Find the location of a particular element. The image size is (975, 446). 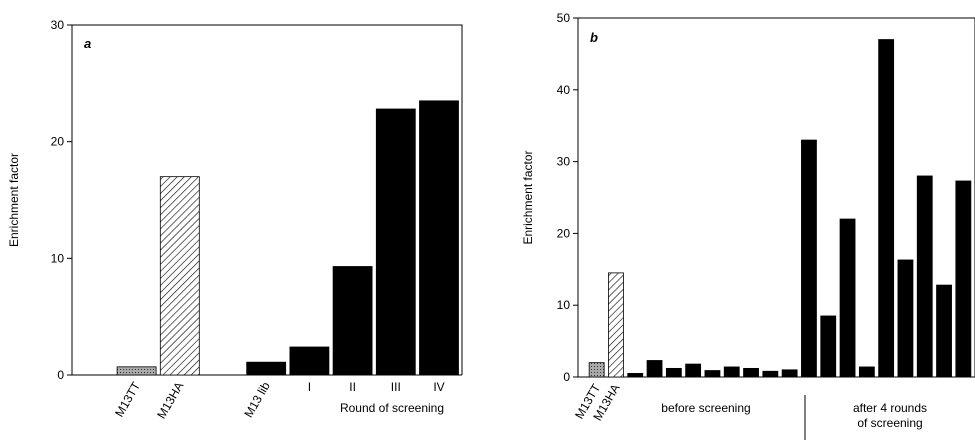

group-label: before screening is located at coordinates (705, 408).